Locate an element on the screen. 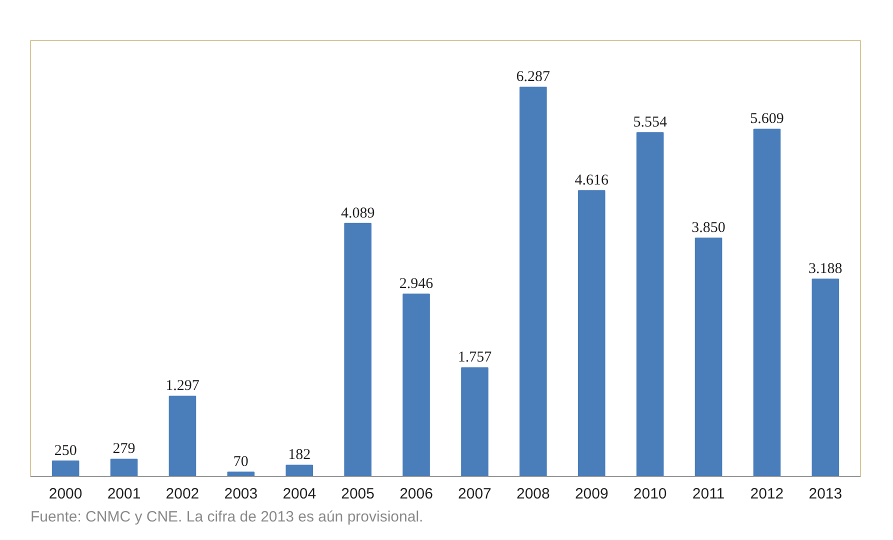 Image resolution: width=893 pixels, height=540 pixels. x-tick-label: 2009 is located at coordinates (591, 494).